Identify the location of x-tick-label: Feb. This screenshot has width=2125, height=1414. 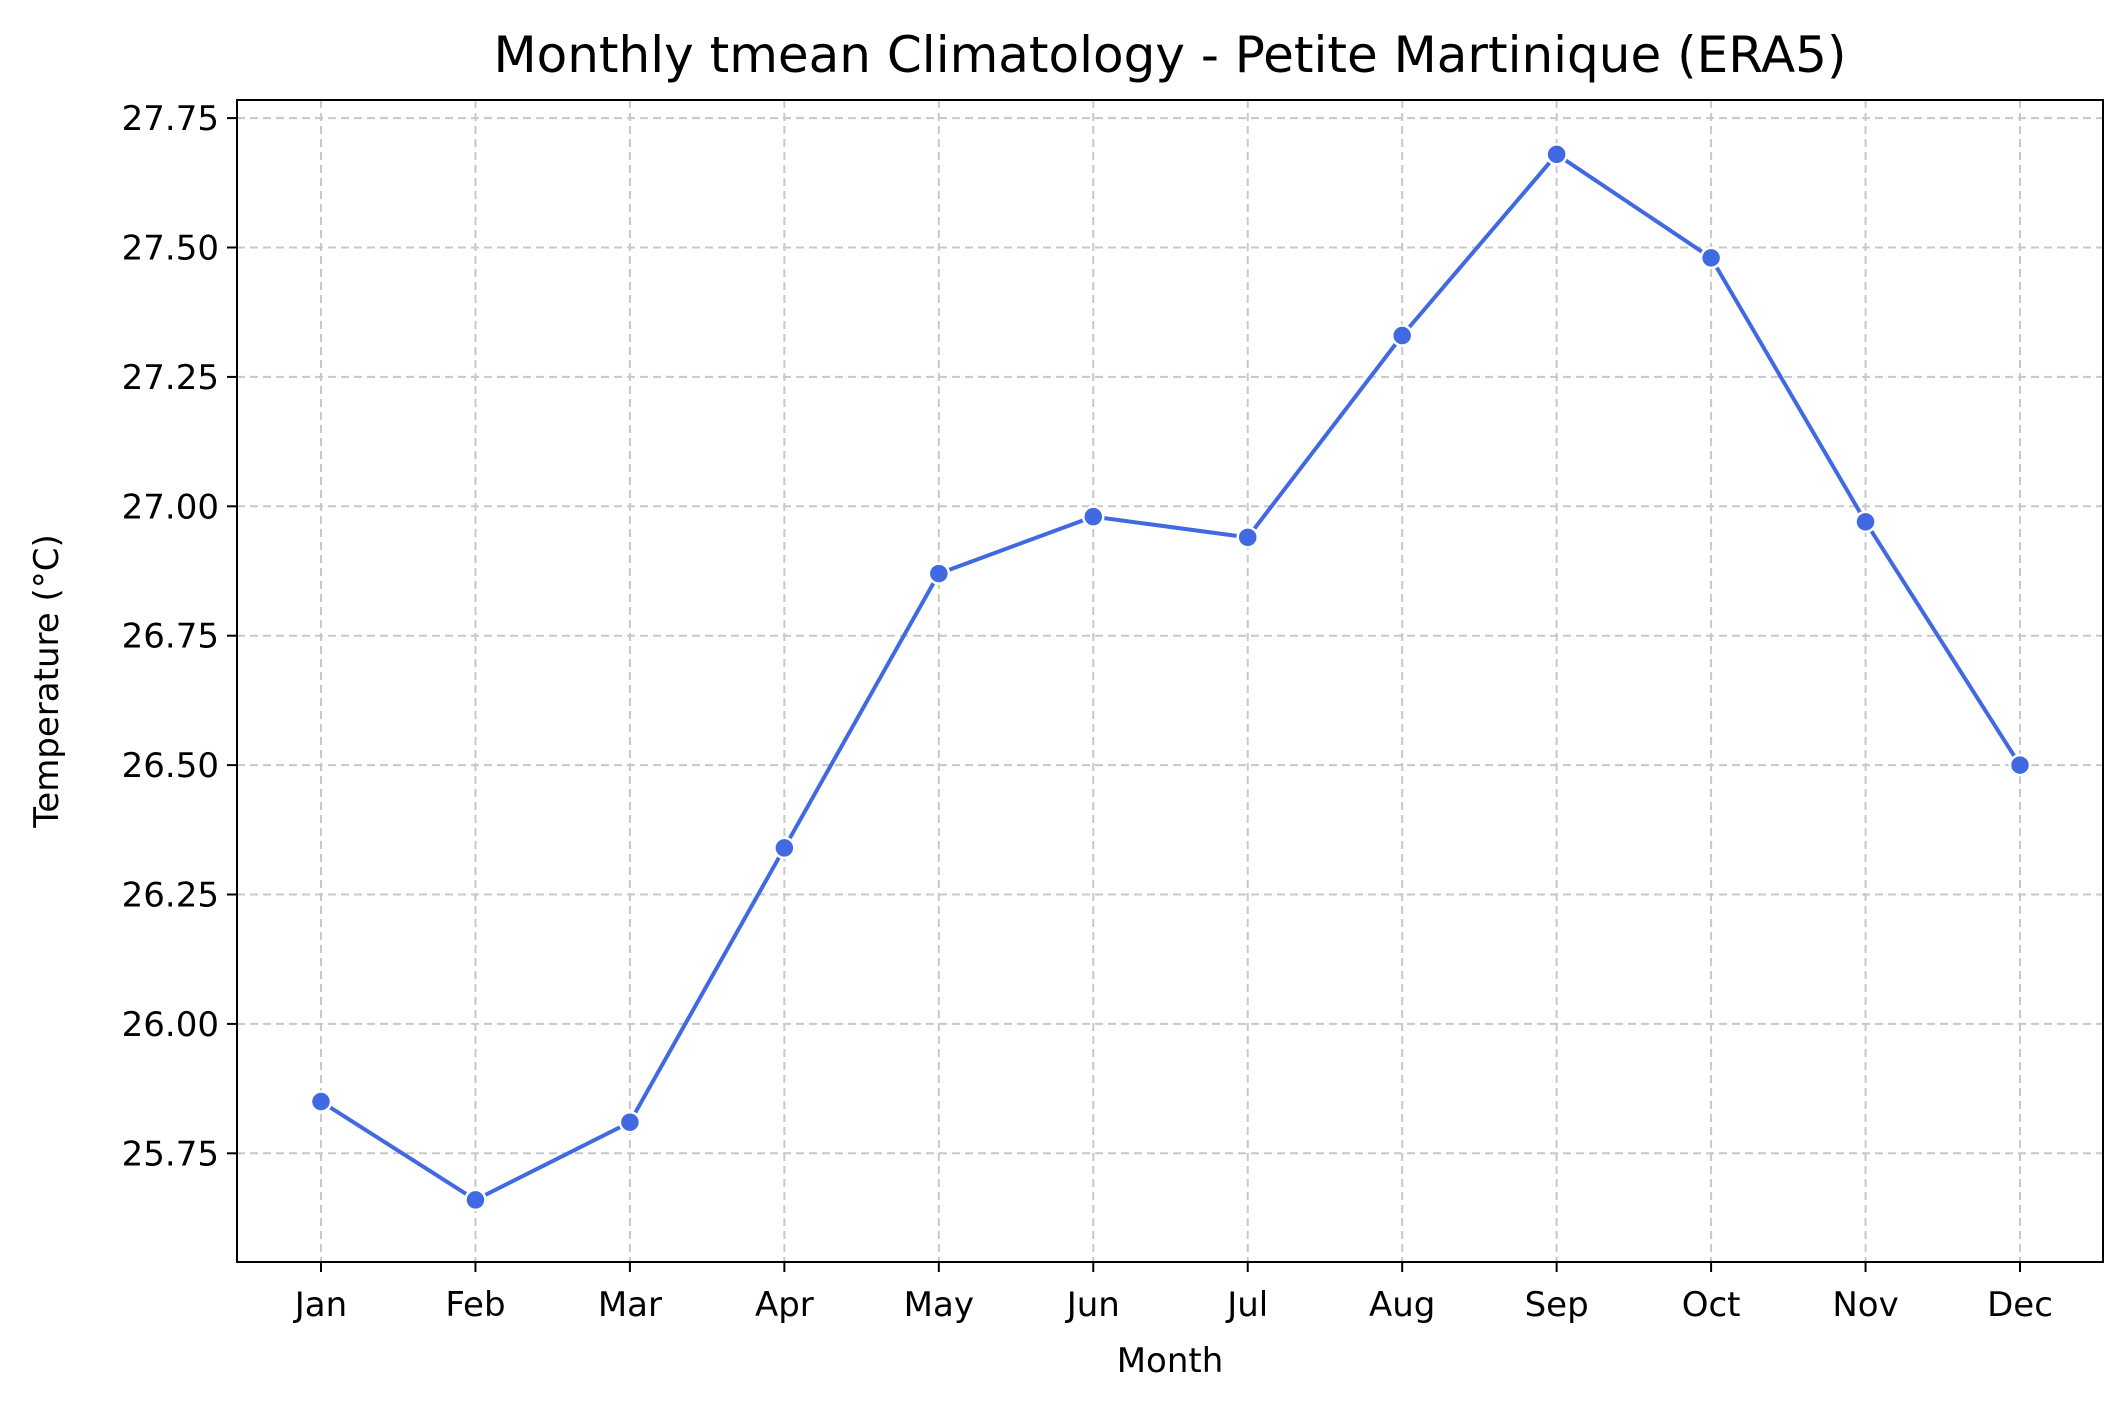
(475, 1305).